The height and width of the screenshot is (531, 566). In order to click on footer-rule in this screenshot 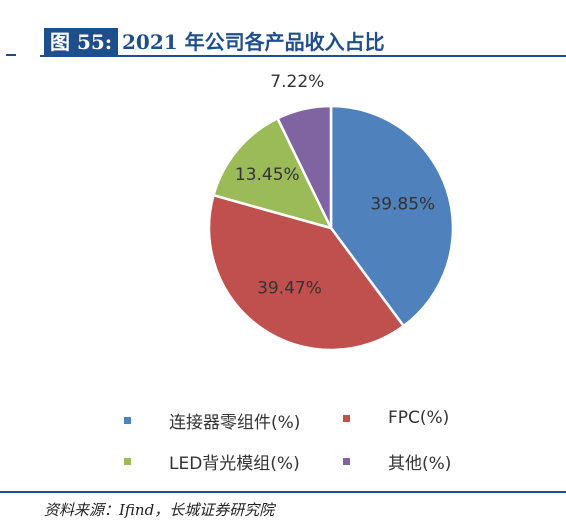, I will do `click(283, 492)`.